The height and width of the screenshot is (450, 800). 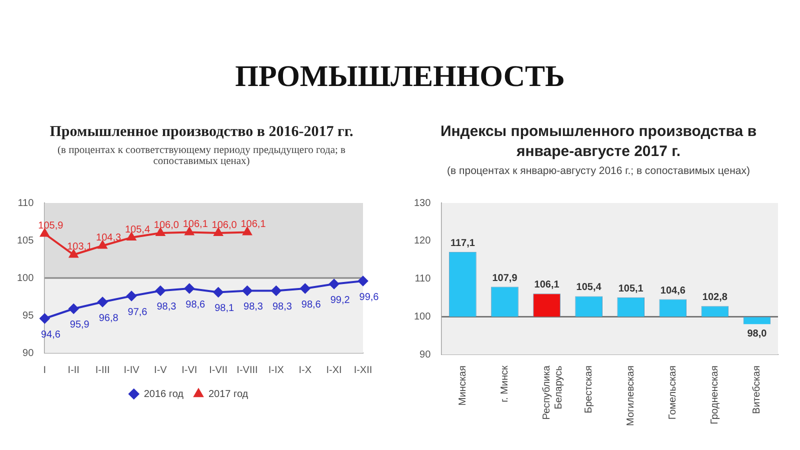 What do you see at coordinates (247, 370) in the screenshot?
I see `x-tick-label: I-VIII` at bounding box center [247, 370].